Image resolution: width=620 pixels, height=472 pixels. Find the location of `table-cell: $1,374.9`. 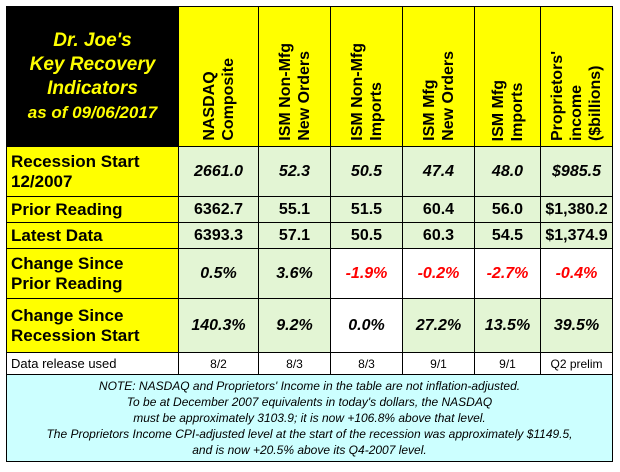

table-cell: $1,374.9 is located at coordinates (576, 235).